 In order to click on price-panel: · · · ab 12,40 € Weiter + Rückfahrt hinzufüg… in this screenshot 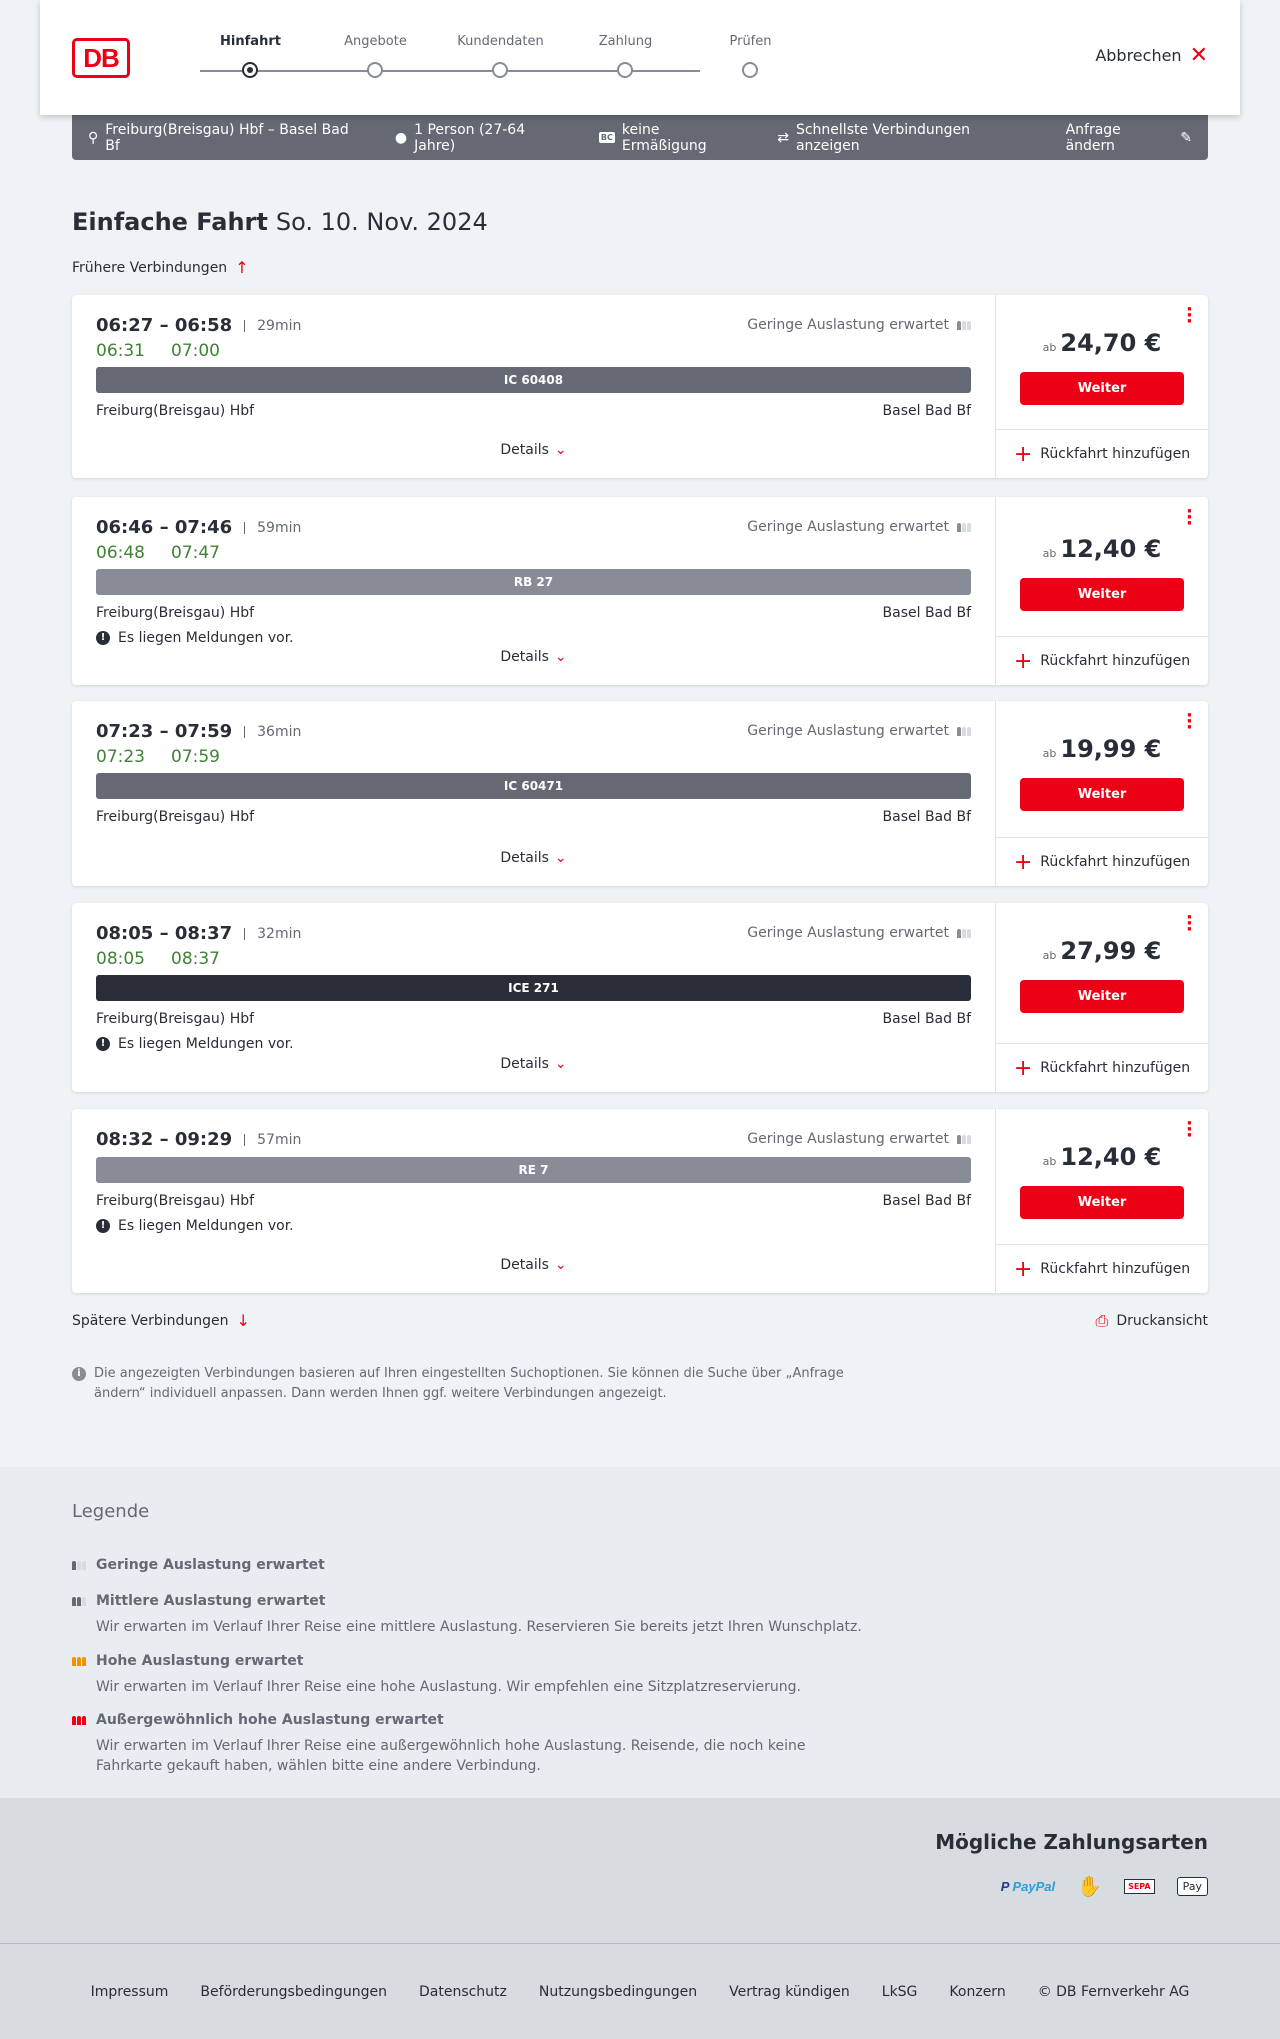, I will do `click(1101, 591)`.